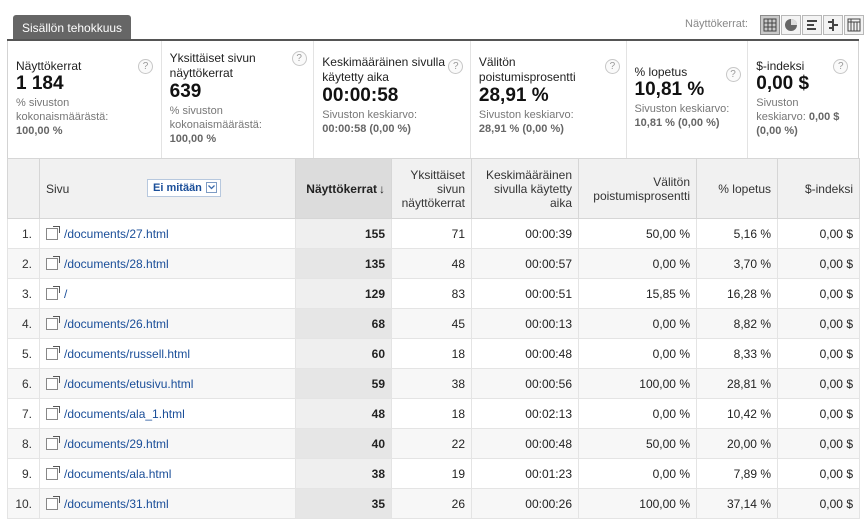 This screenshot has height=521, width=864. Describe the element at coordinates (525, 188) in the screenshot. I see `header-avg-time: Keskimääräinen sivulla käytetty aika` at that location.